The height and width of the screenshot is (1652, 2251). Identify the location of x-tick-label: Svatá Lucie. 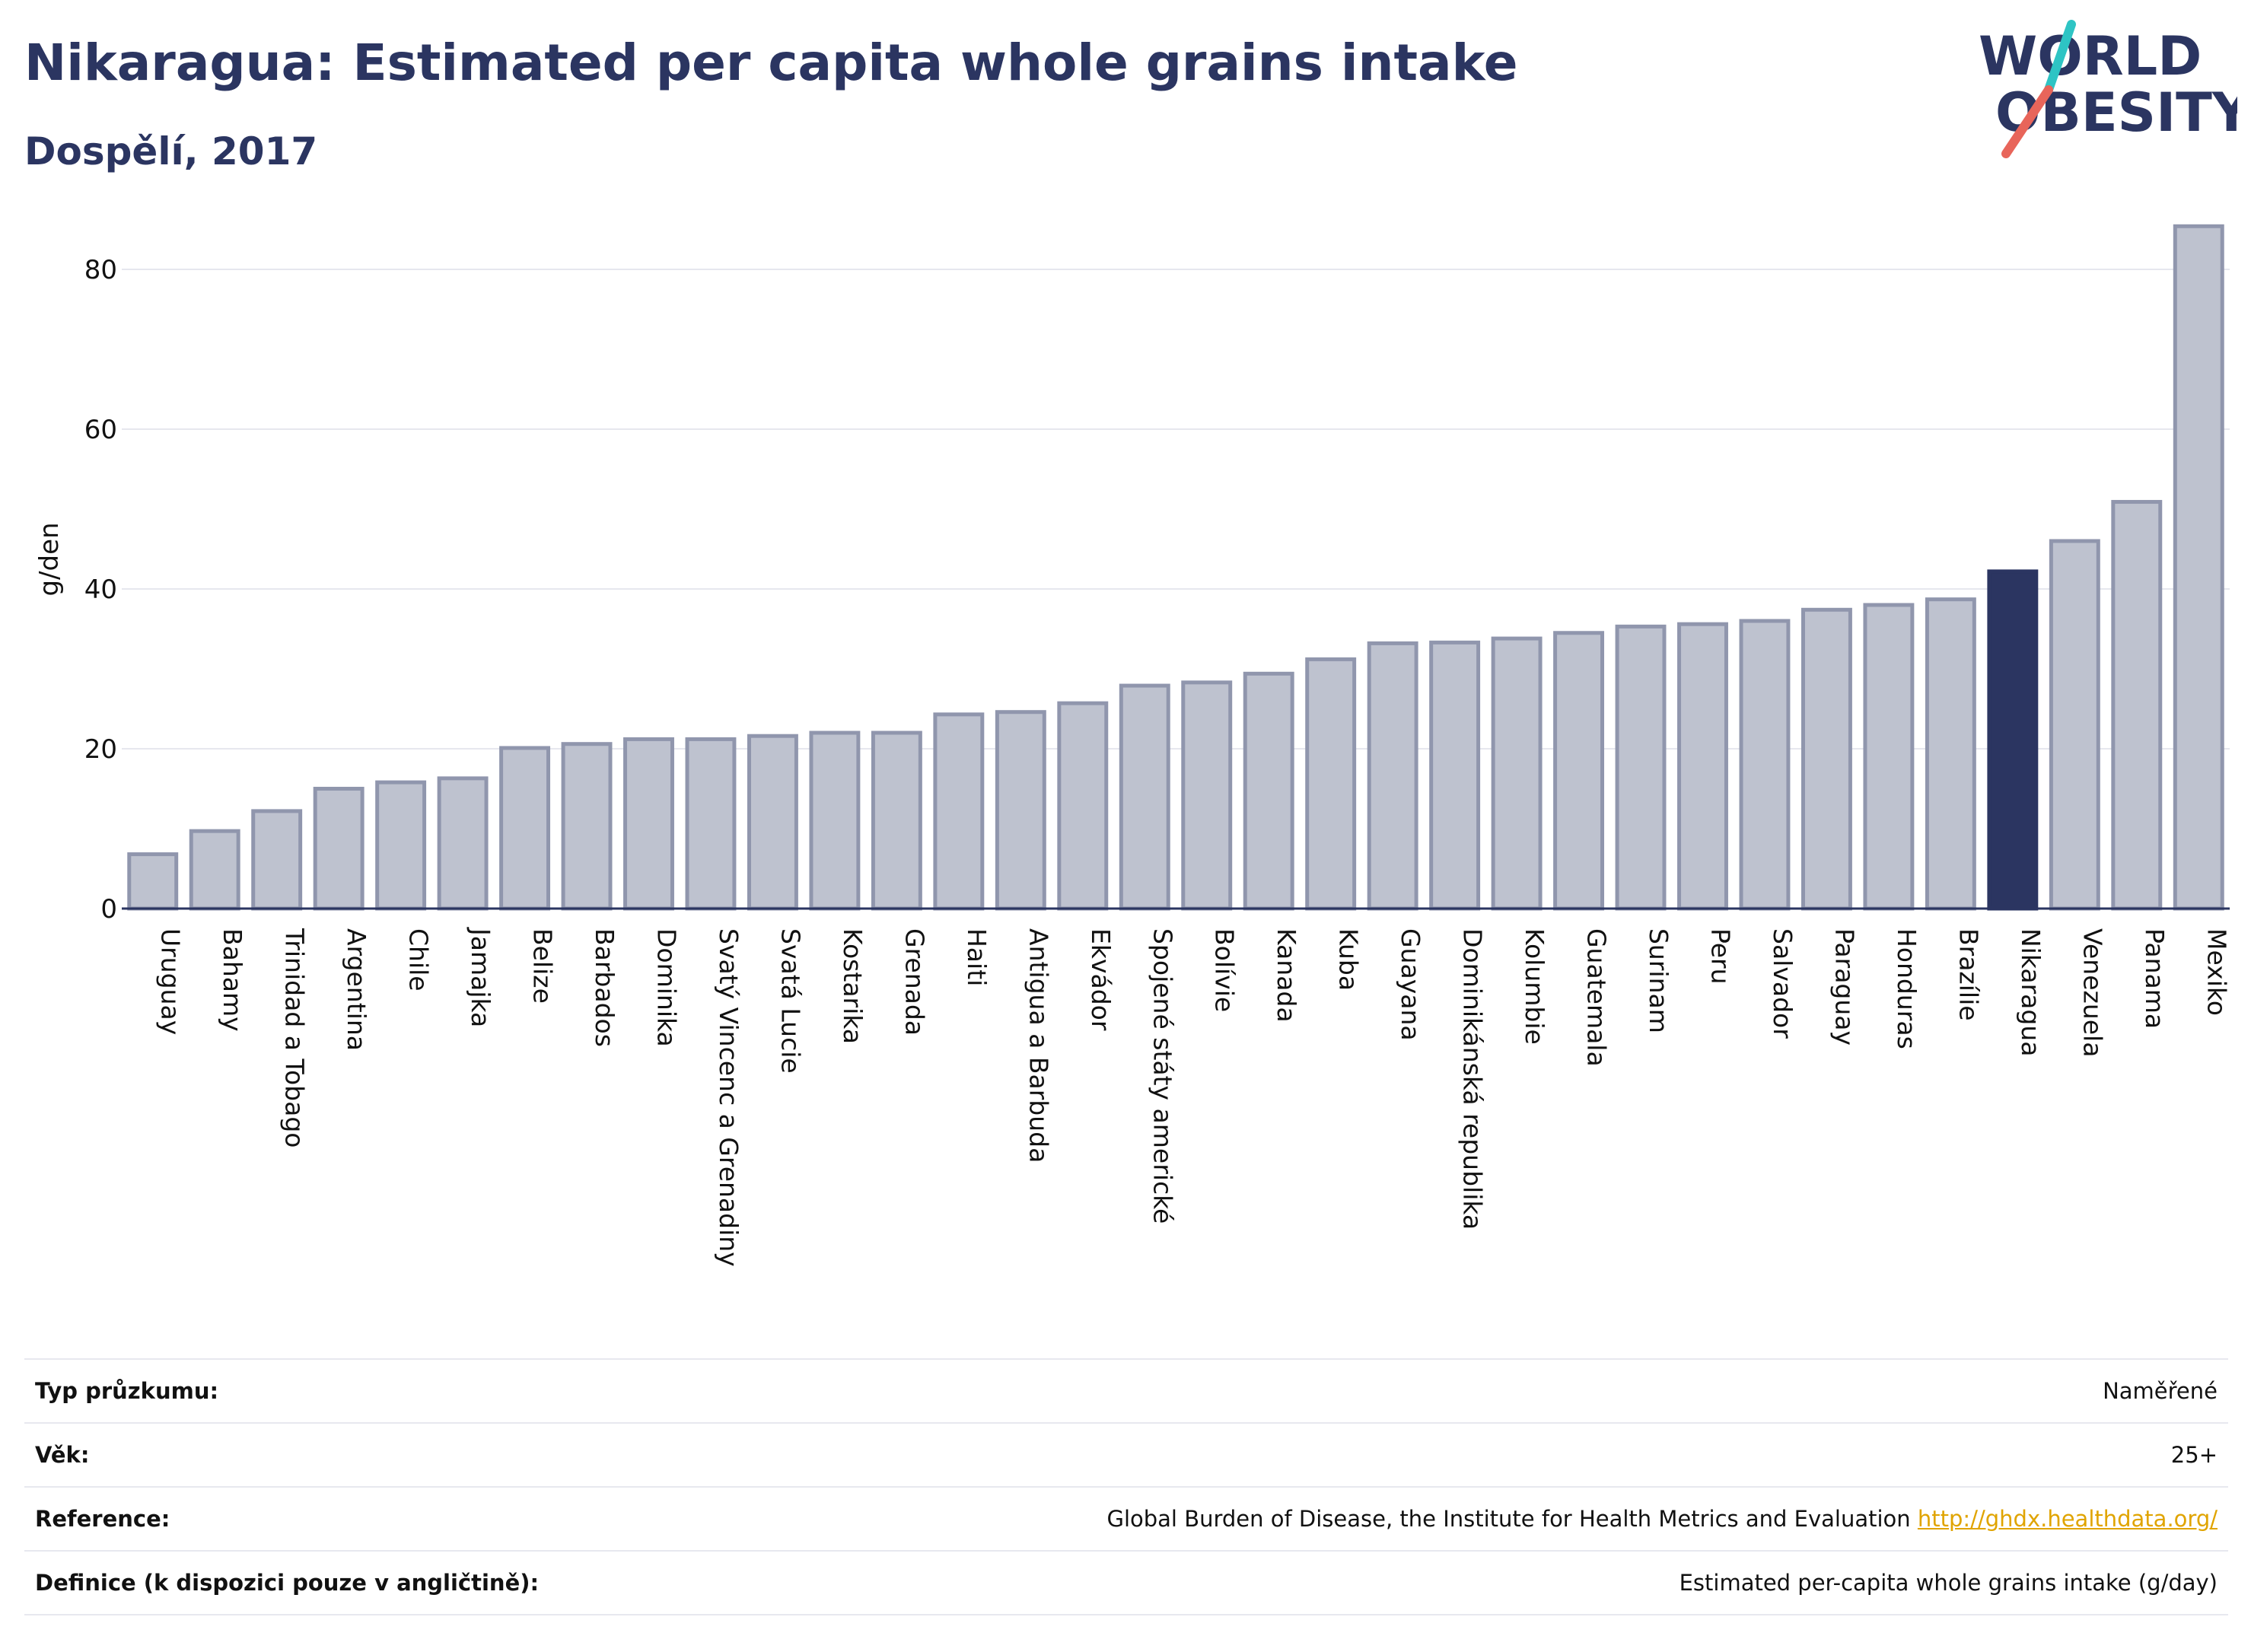
(790, 1001).